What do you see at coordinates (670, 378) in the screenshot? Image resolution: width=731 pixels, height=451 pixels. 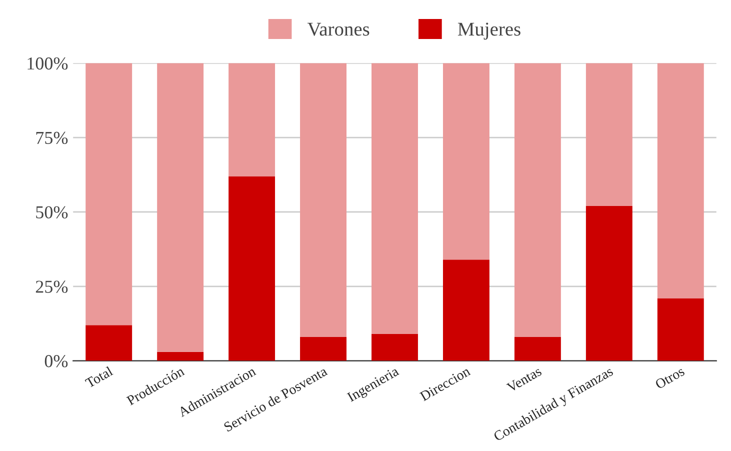 I see `x-tick-label: Otros` at bounding box center [670, 378].